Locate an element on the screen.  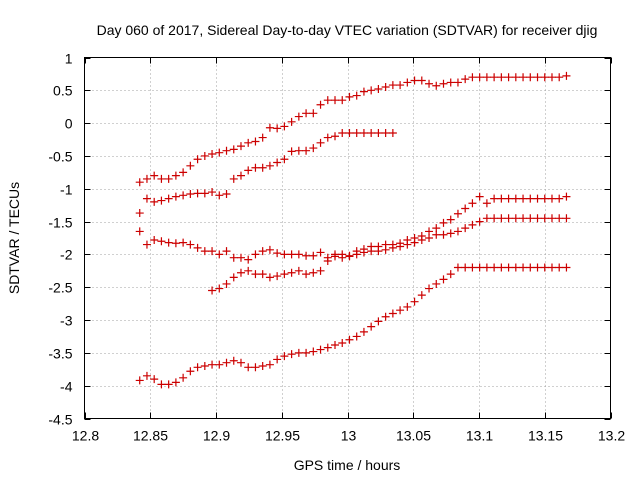
y-tick-label: -2 is located at coordinates (66, 255).